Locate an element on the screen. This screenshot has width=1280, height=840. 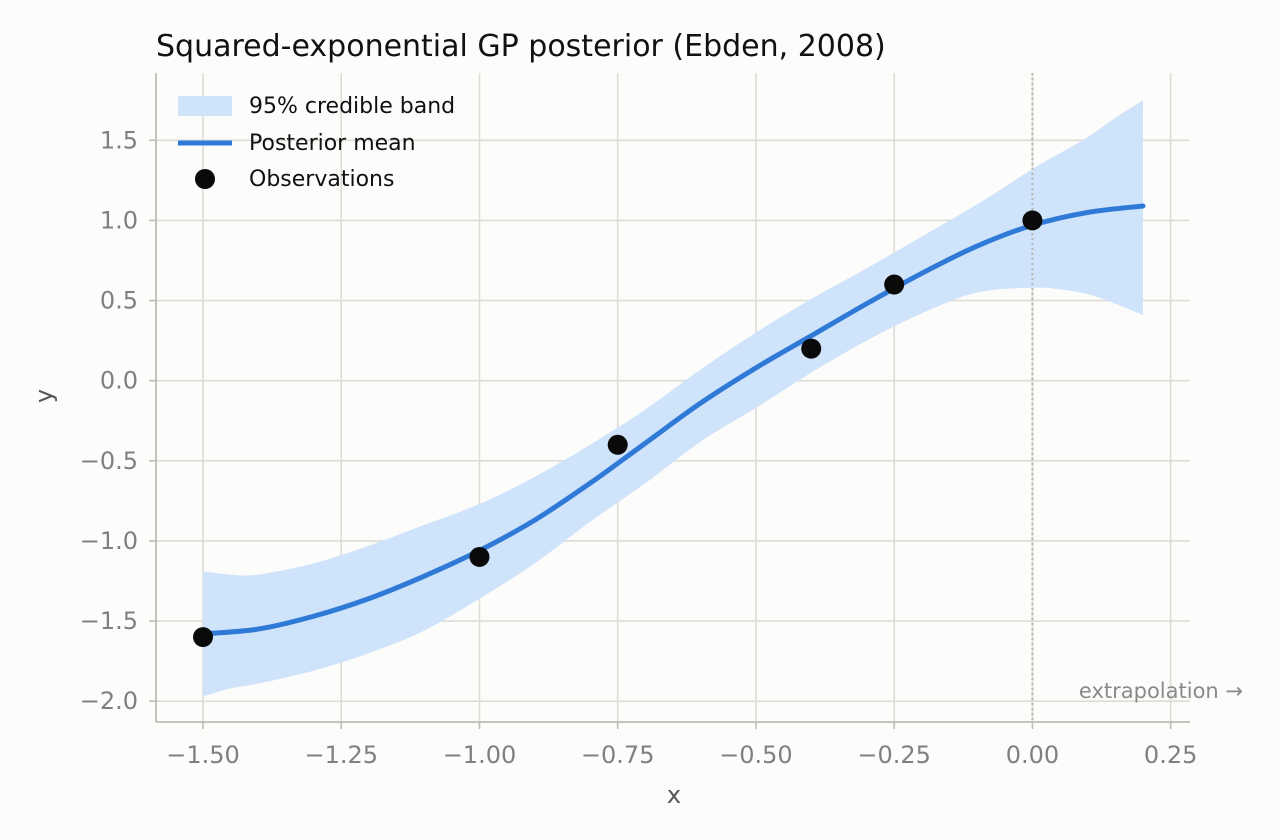
y-tick-label: −1.5 is located at coordinates (109, 621).